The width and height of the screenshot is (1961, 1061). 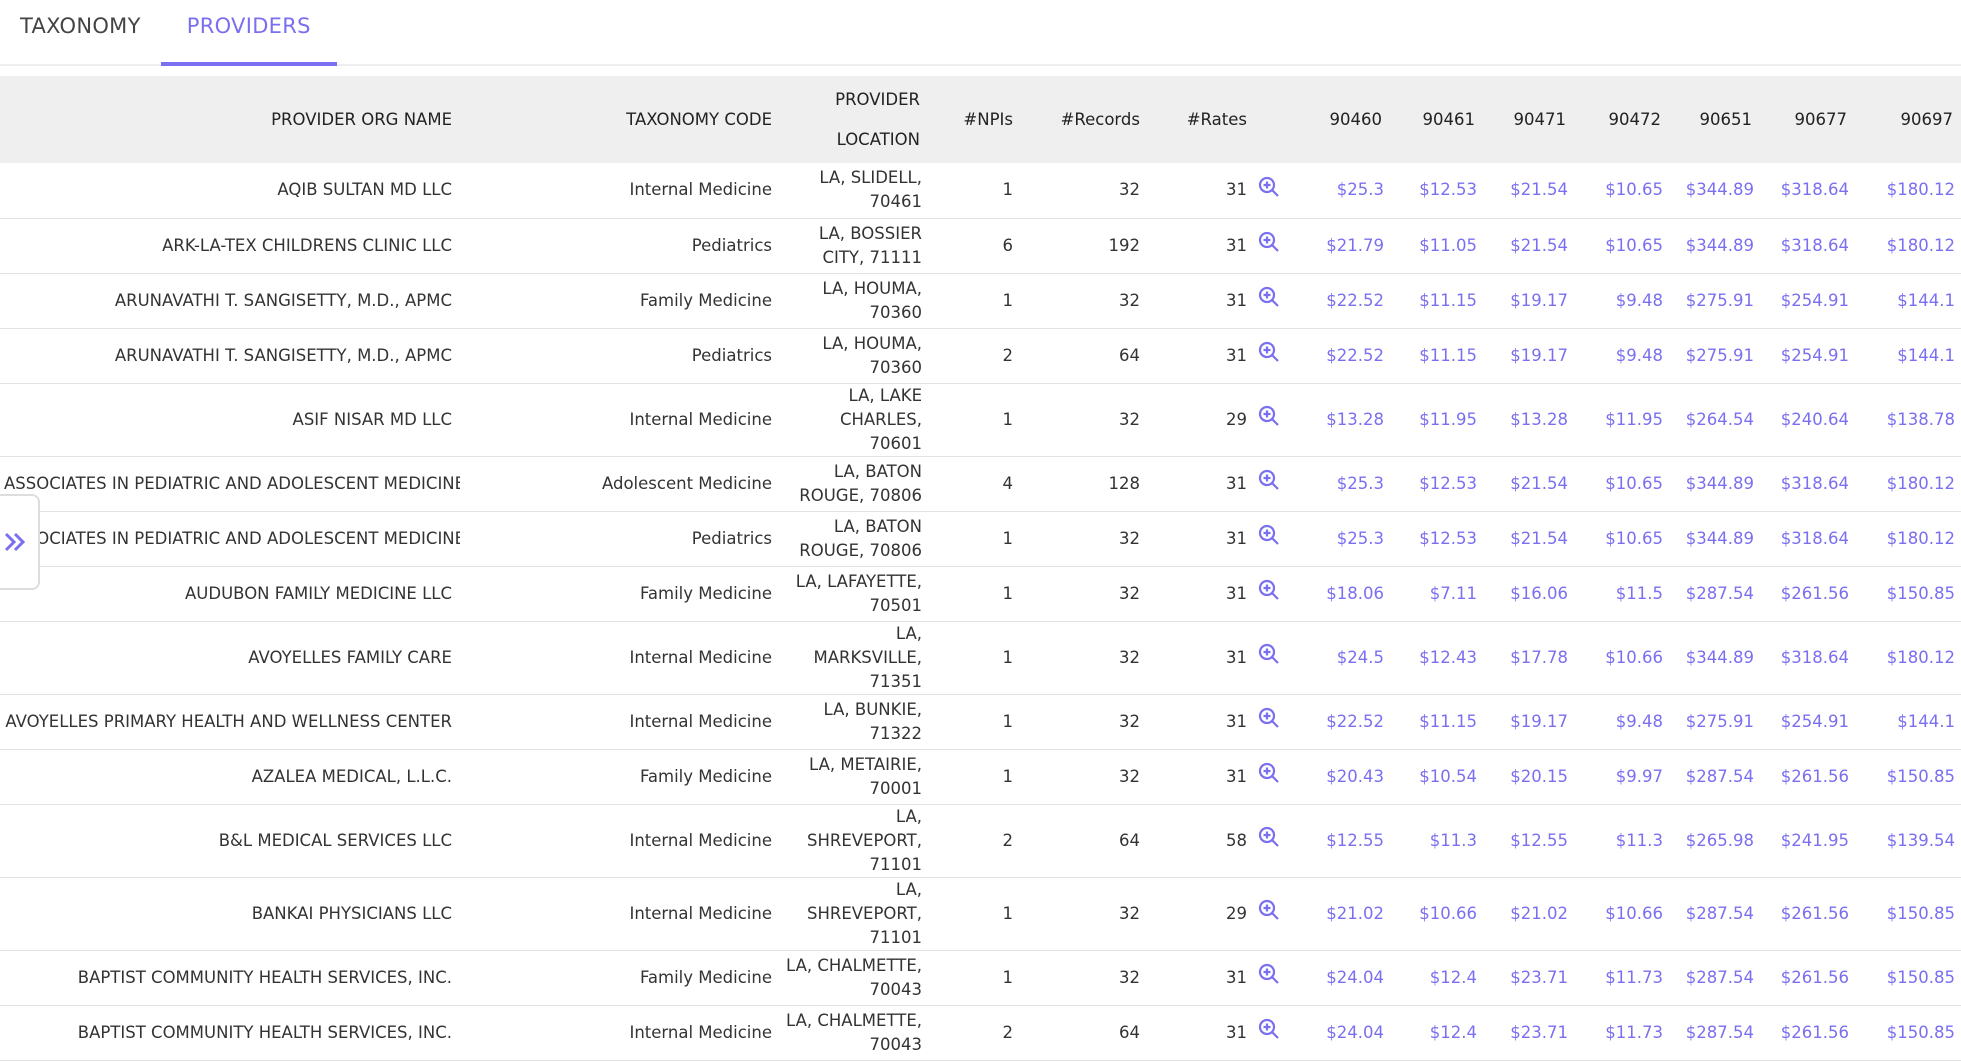 What do you see at coordinates (1436, 119) in the screenshot?
I see `column-header: 90461` at bounding box center [1436, 119].